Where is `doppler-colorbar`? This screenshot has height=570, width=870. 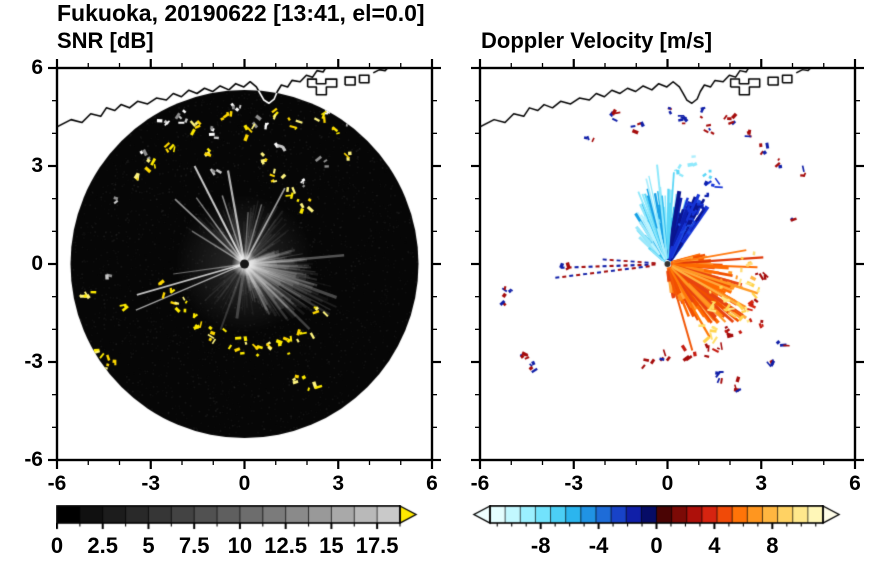 doppler-colorbar is located at coordinates (658, 520).